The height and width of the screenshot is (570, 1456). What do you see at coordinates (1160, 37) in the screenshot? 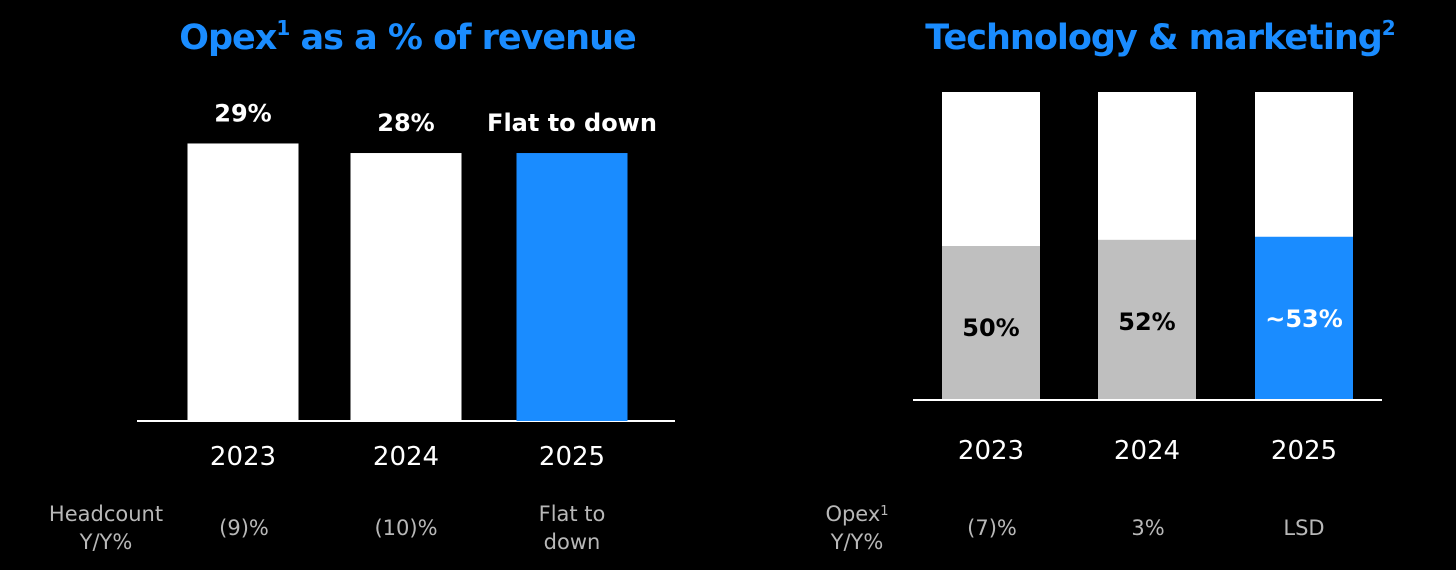
I see `right-chart-title: Technology & marketing2` at bounding box center [1160, 37].